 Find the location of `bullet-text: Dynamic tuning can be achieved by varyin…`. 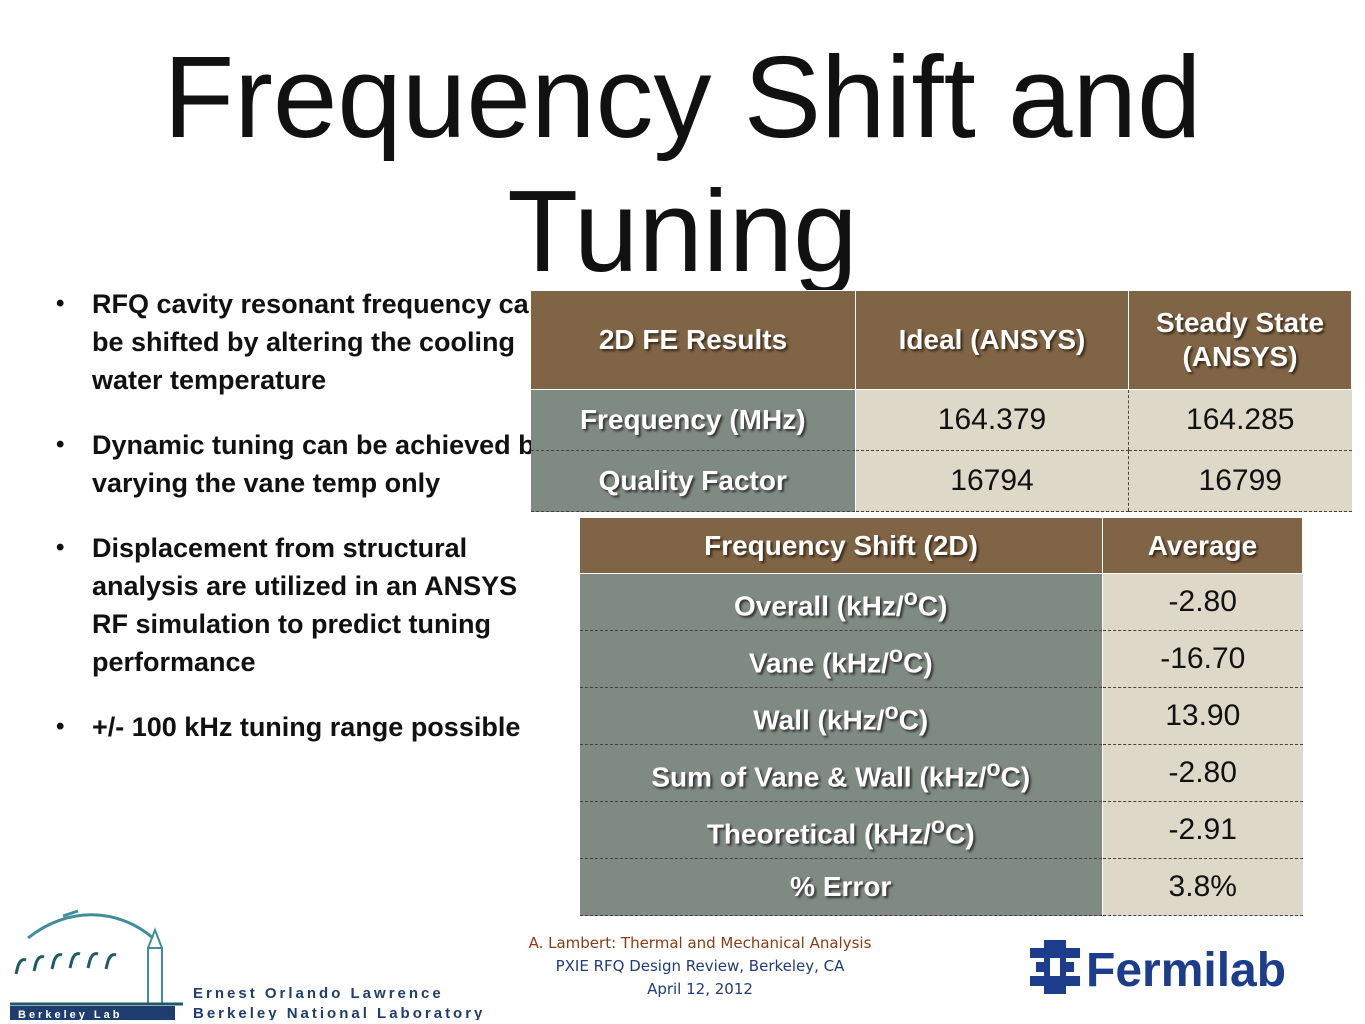

bullet-text: Dynamic tuning can be achieved by varyin… is located at coordinates (321, 464).